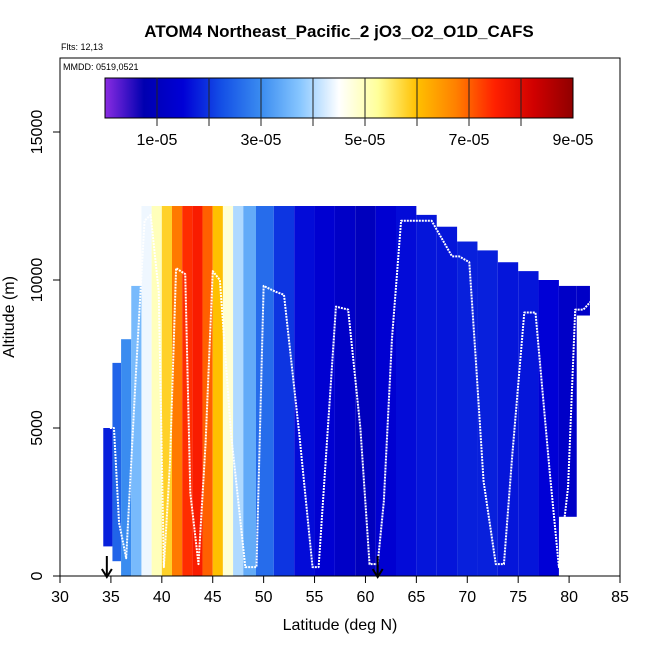  I want to click on x-tick-label: 75, so click(518, 597).